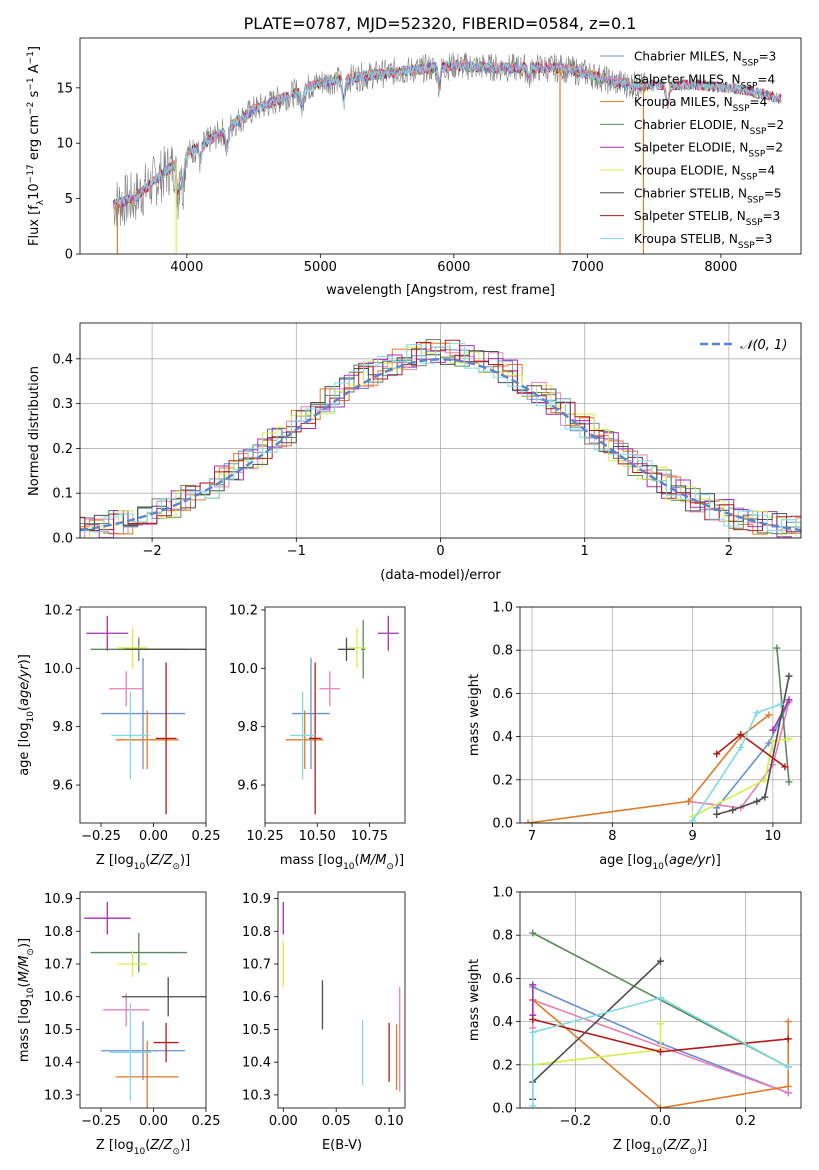 Image resolution: width=819 pixels, height=1170 pixels. Describe the element at coordinates (704, 173) in the screenshot. I see `legend-label: Kroupa ELODIE, NSSP=4` at that location.